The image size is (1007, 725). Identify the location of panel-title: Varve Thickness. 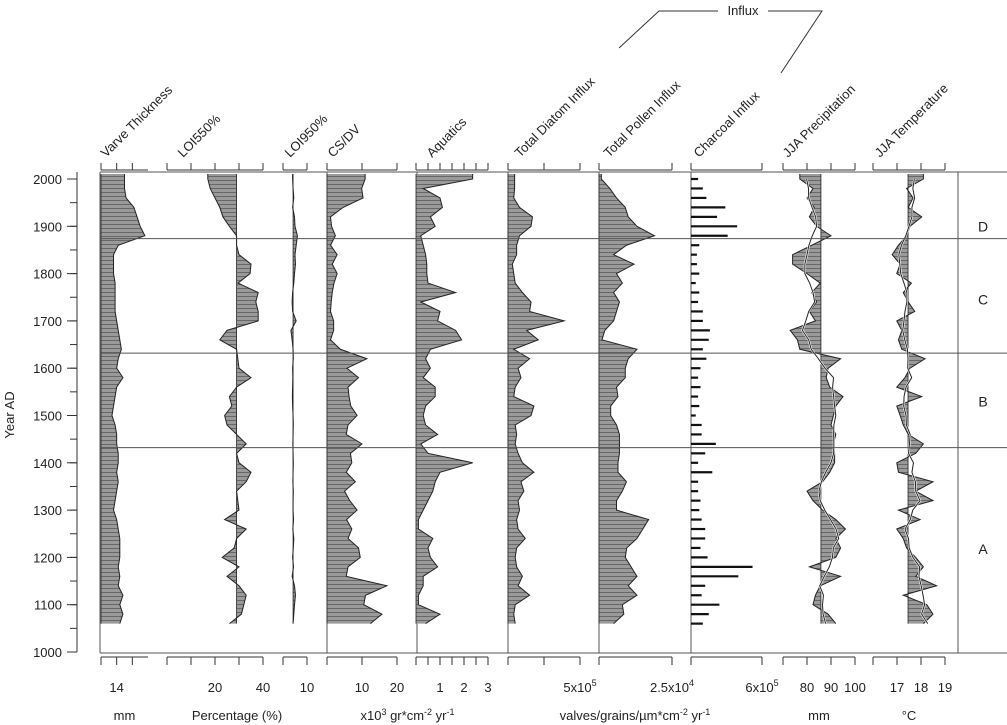
(137, 121).